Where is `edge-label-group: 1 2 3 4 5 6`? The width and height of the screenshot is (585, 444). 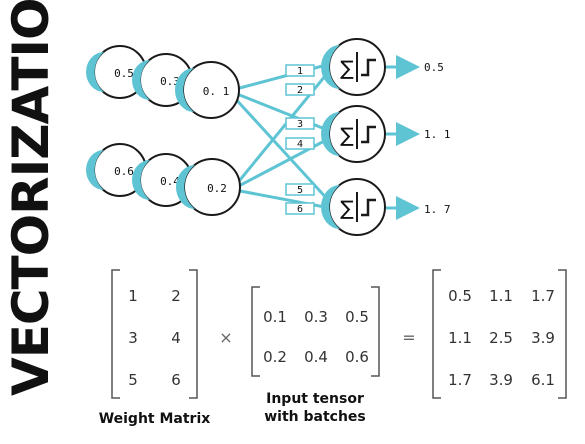
edge-label-group: 1 2 3 4 5 6 is located at coordinates (300, 139).